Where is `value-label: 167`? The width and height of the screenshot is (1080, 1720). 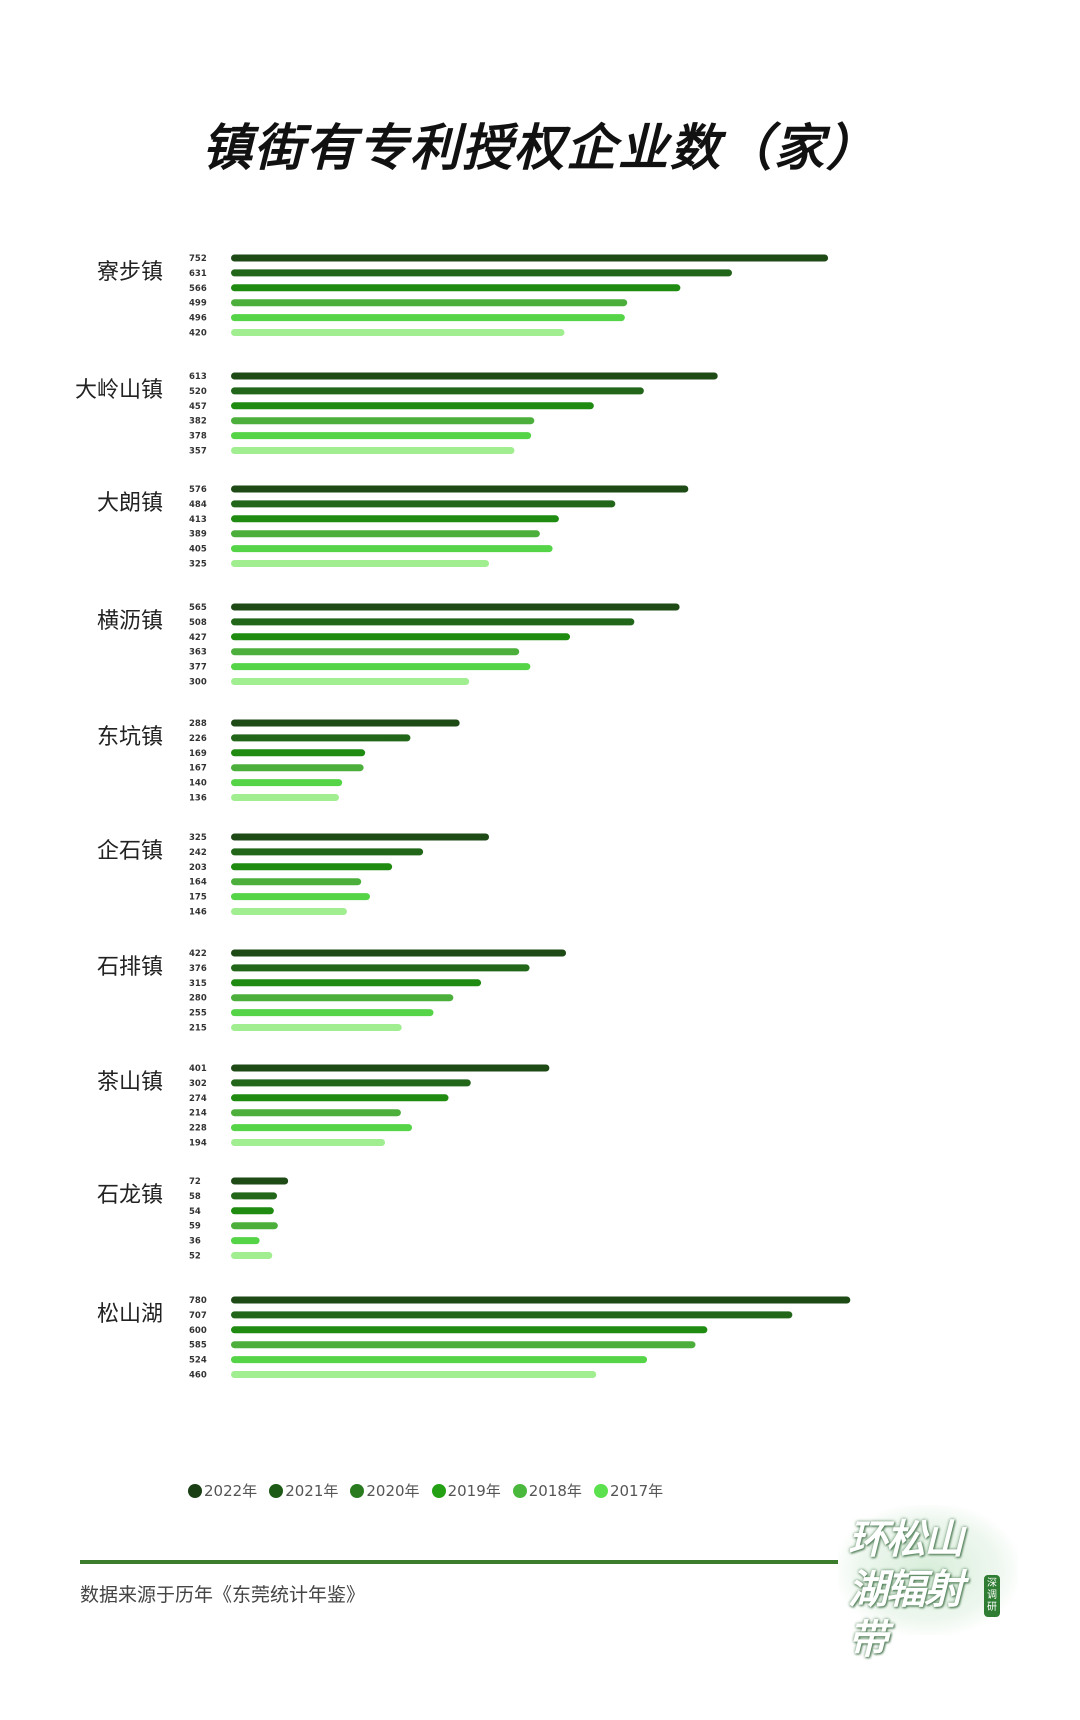
value-label: 167 is located at coordinates (198, 769).